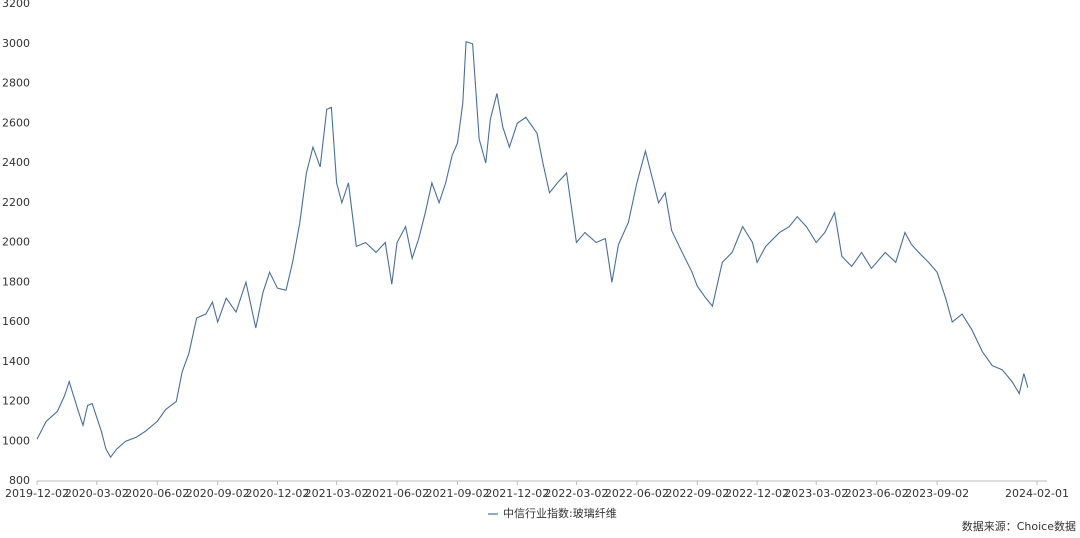 The image size is (1080, 538). I want to click on y-tick-label: 2400, so click(16, 162).